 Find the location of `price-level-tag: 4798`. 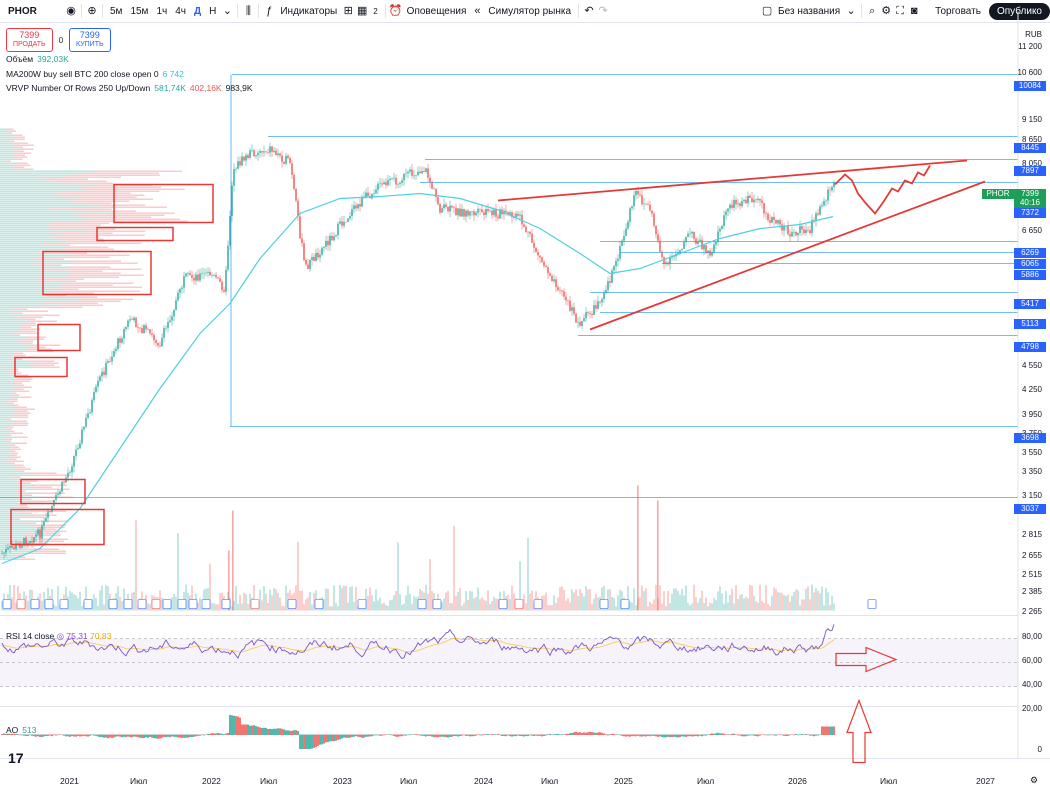

price-level-tag: 4798 is located at coordinates (1030, 347).